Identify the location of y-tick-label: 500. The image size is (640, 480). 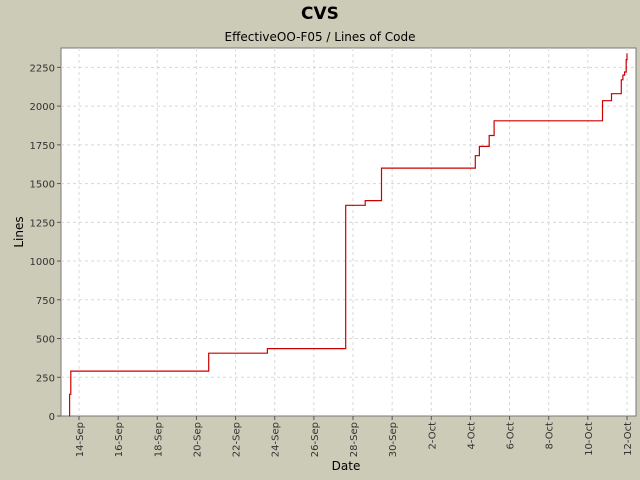
(45, 340).